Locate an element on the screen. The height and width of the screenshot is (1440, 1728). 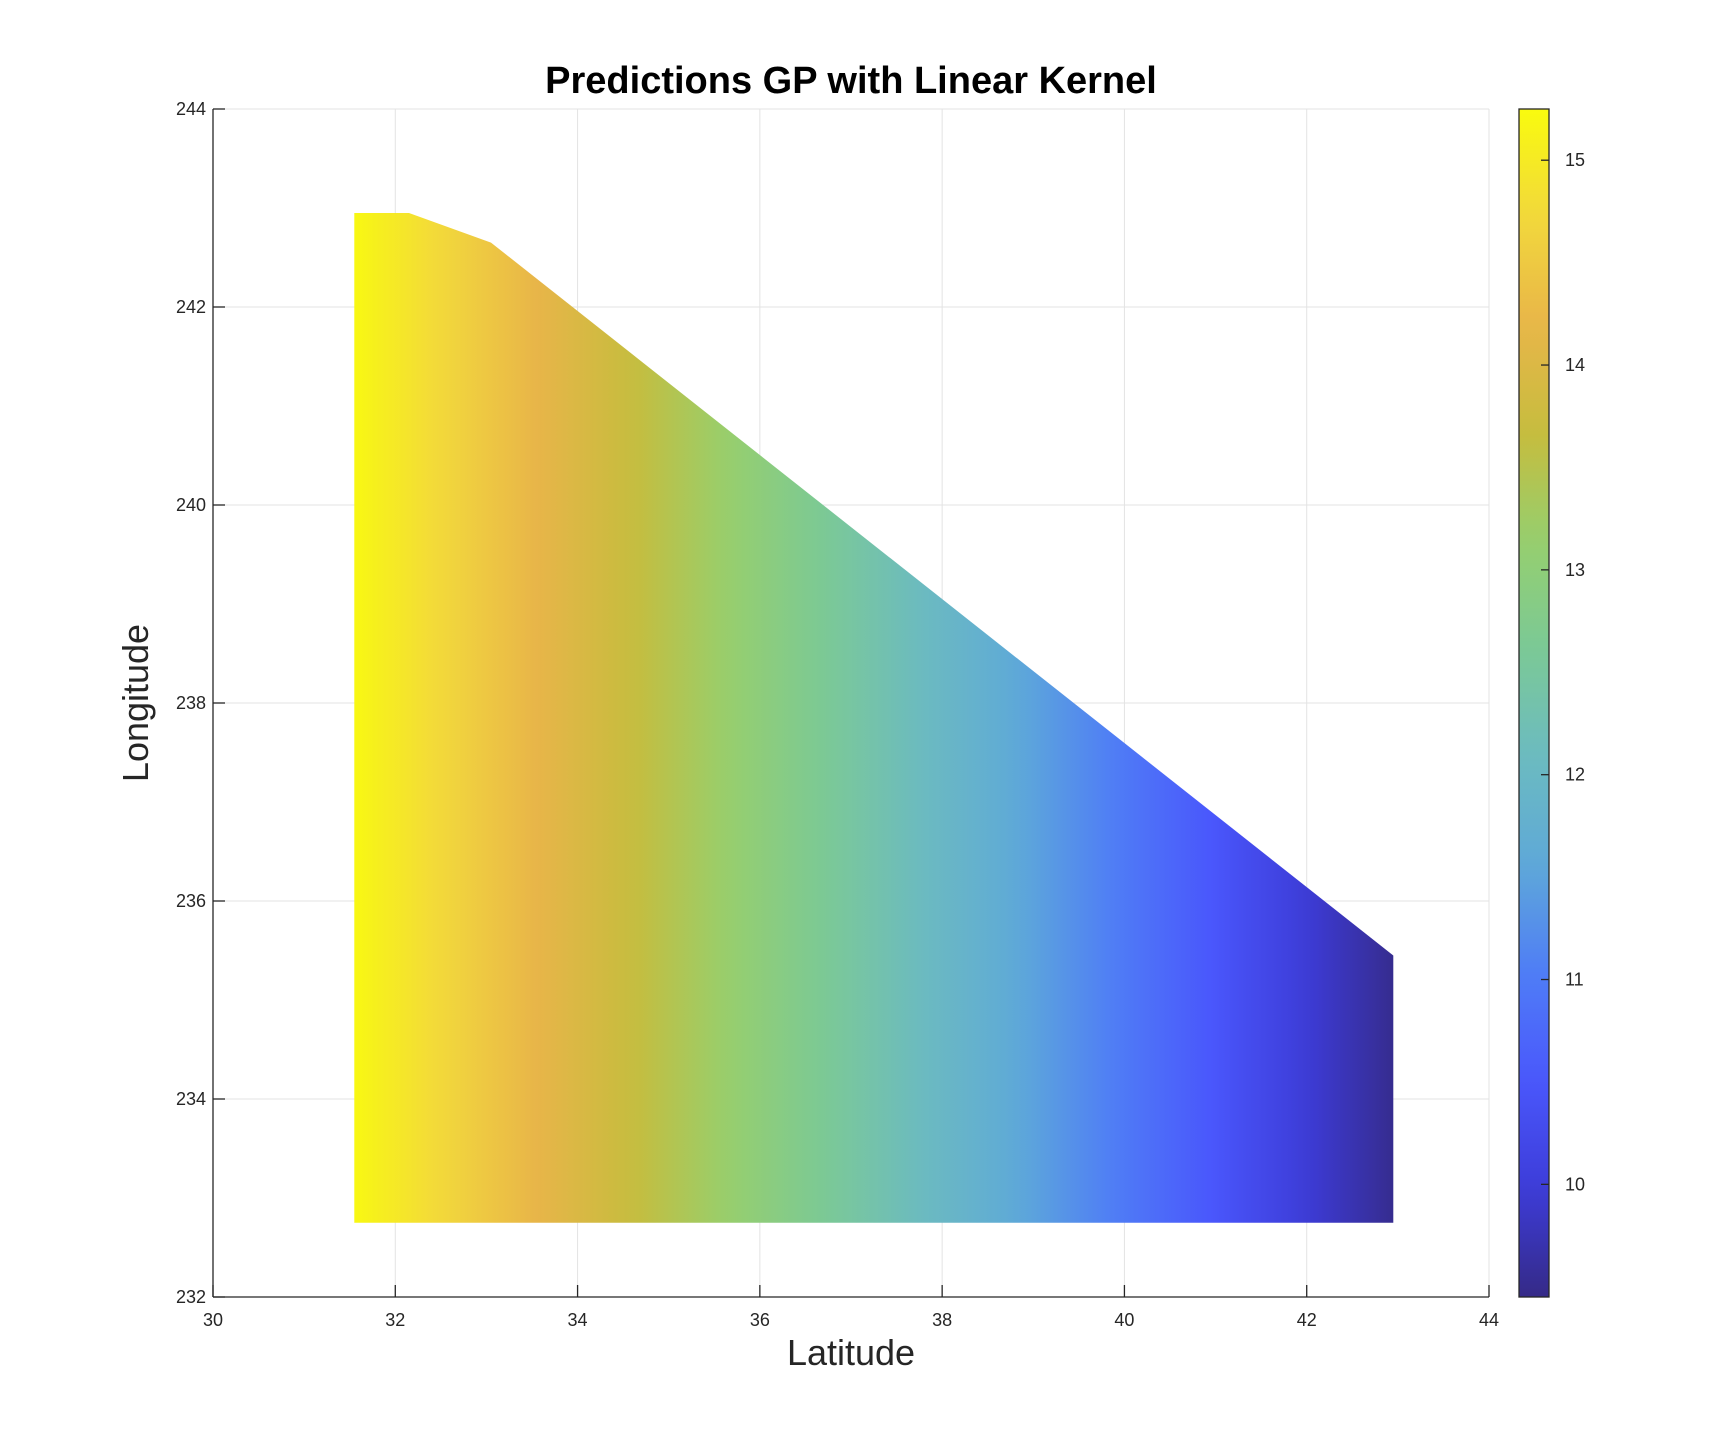
x-axis-ticks: 30 32 34 36 38 40 42 44 is located at coordinates (851, 1307).